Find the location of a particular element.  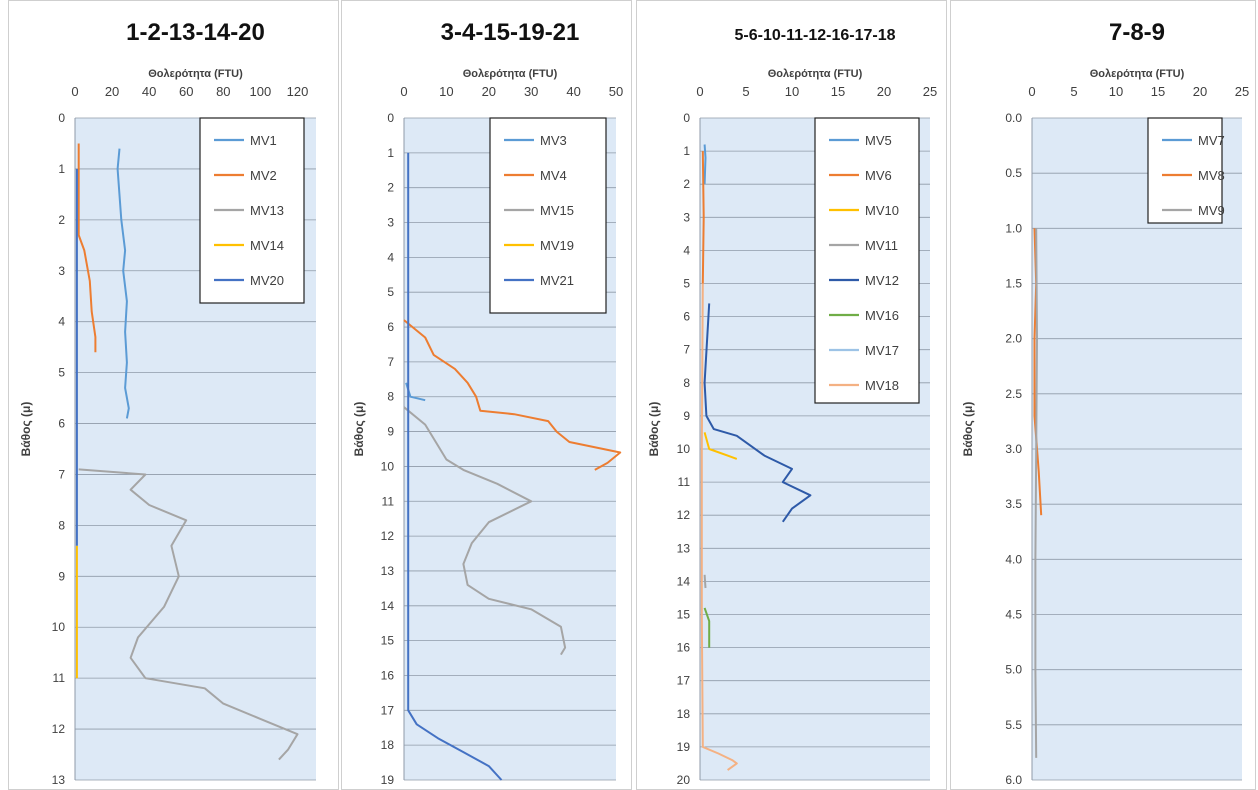

series-line-mv16 is located at coordinates (707, 627).